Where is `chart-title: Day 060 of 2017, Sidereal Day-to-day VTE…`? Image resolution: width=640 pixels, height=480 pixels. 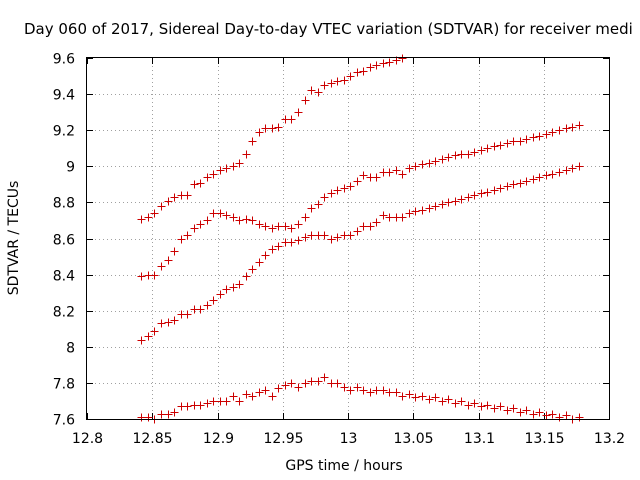
chart-title: Day 060 of 2017, Sidereal Day-to-day VTE… is located at coordinates (328, 29).